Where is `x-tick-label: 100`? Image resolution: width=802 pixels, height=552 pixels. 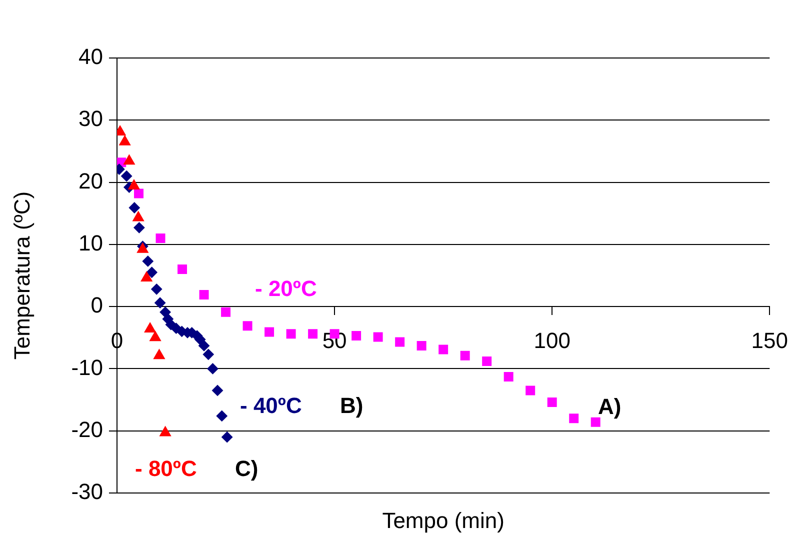
x-tick-label: 100 is located at coordinates (552, 340).